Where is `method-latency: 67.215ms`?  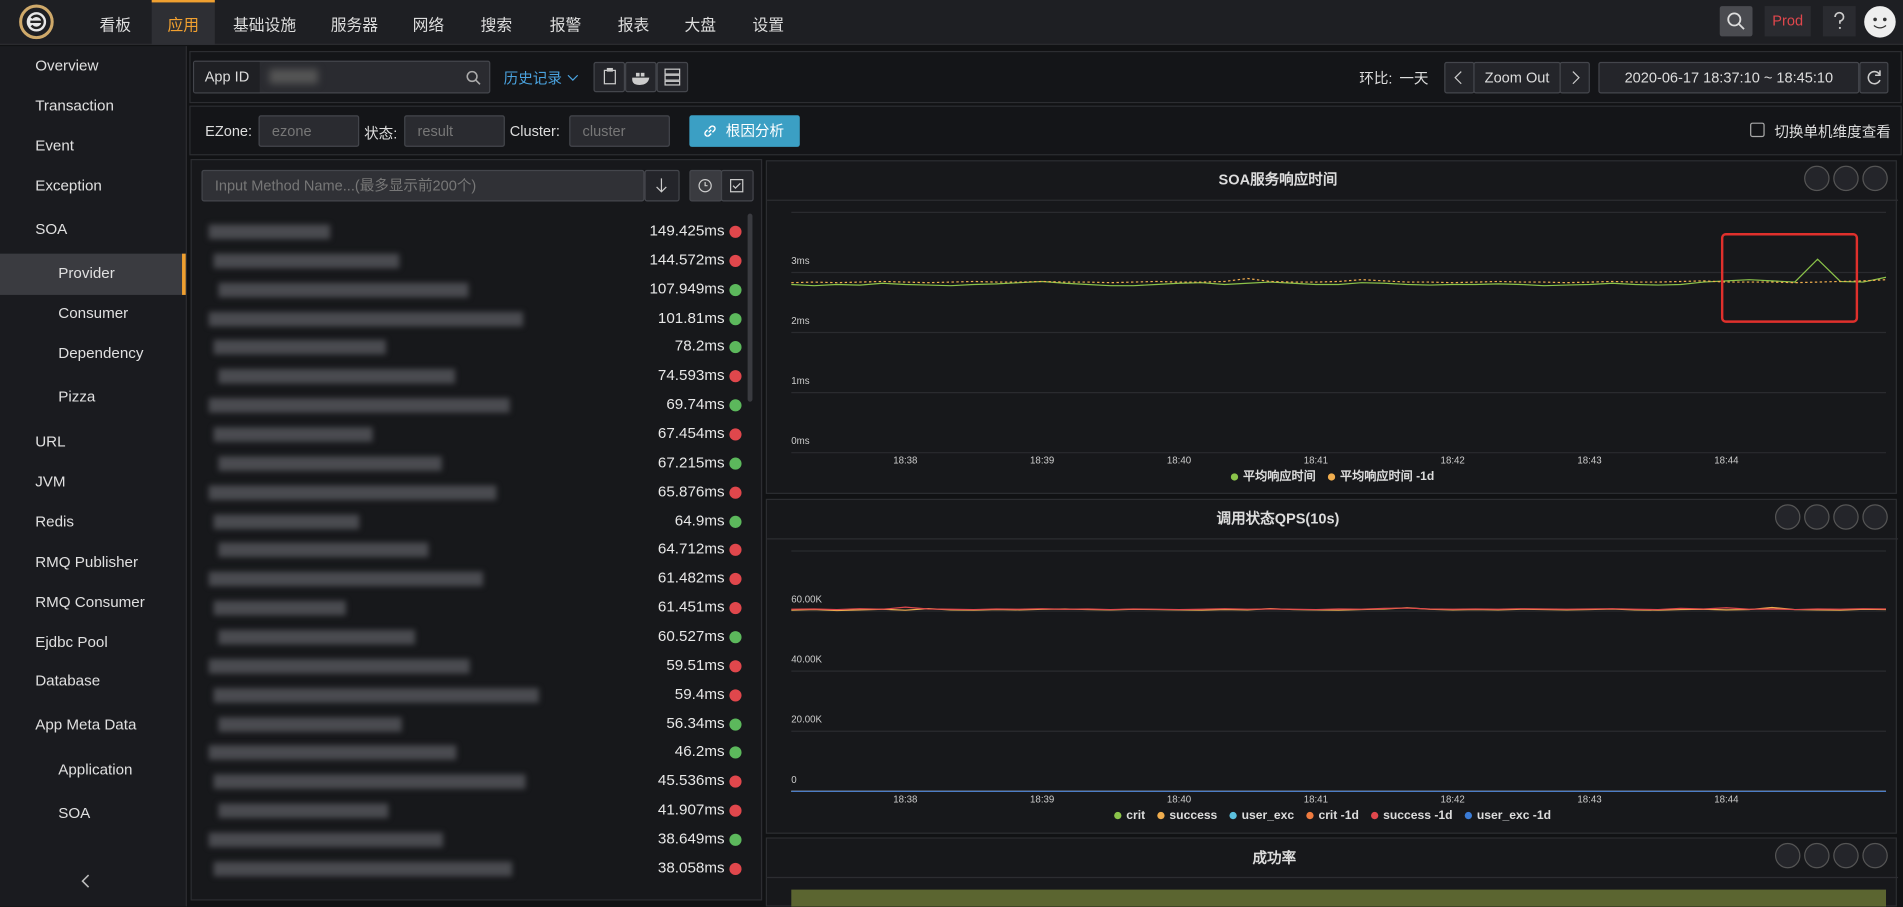 method-latency: 67.215ms is located at coordinates (691, 462).